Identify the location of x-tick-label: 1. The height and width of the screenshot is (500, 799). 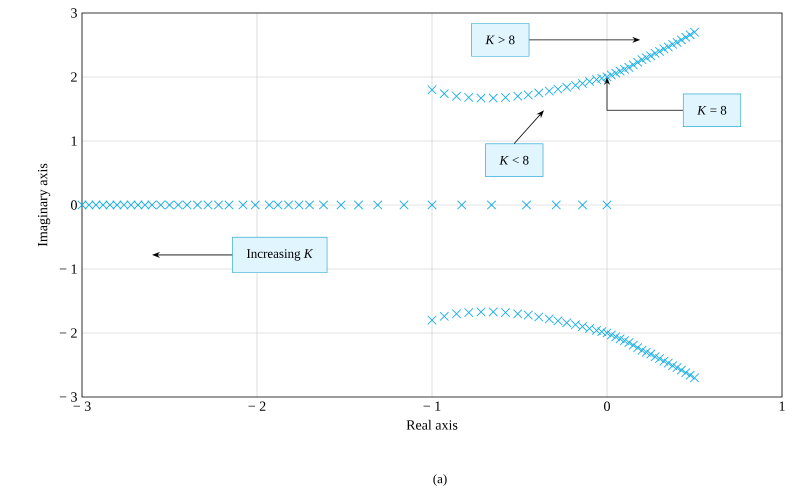
(782, 406).